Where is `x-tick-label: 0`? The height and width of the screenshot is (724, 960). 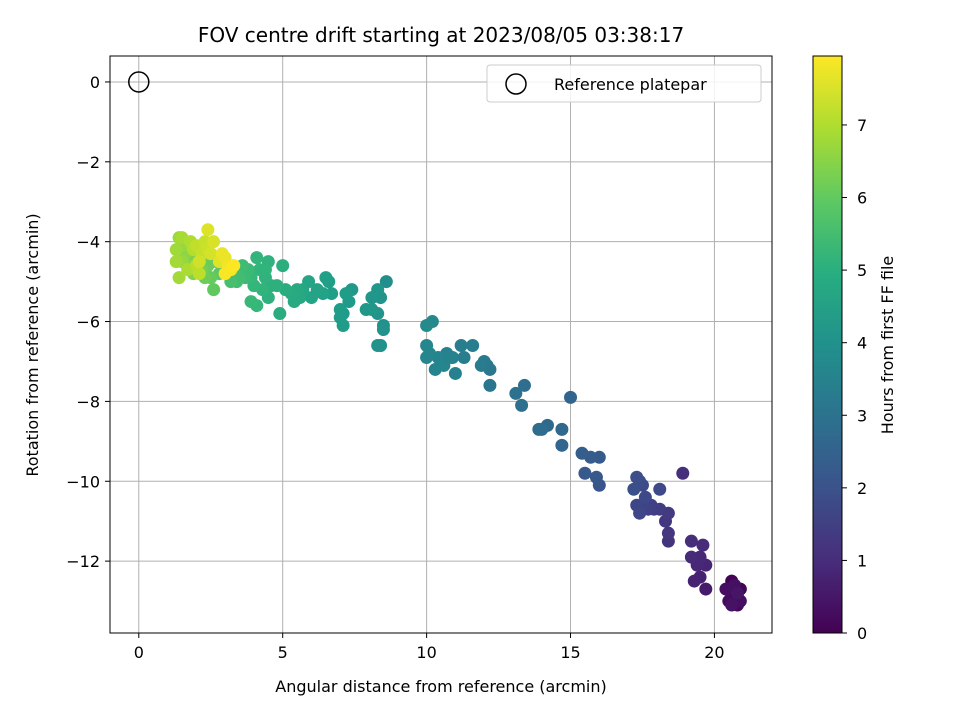
x-tick-label: 0 is located at coordinates (139, 652).